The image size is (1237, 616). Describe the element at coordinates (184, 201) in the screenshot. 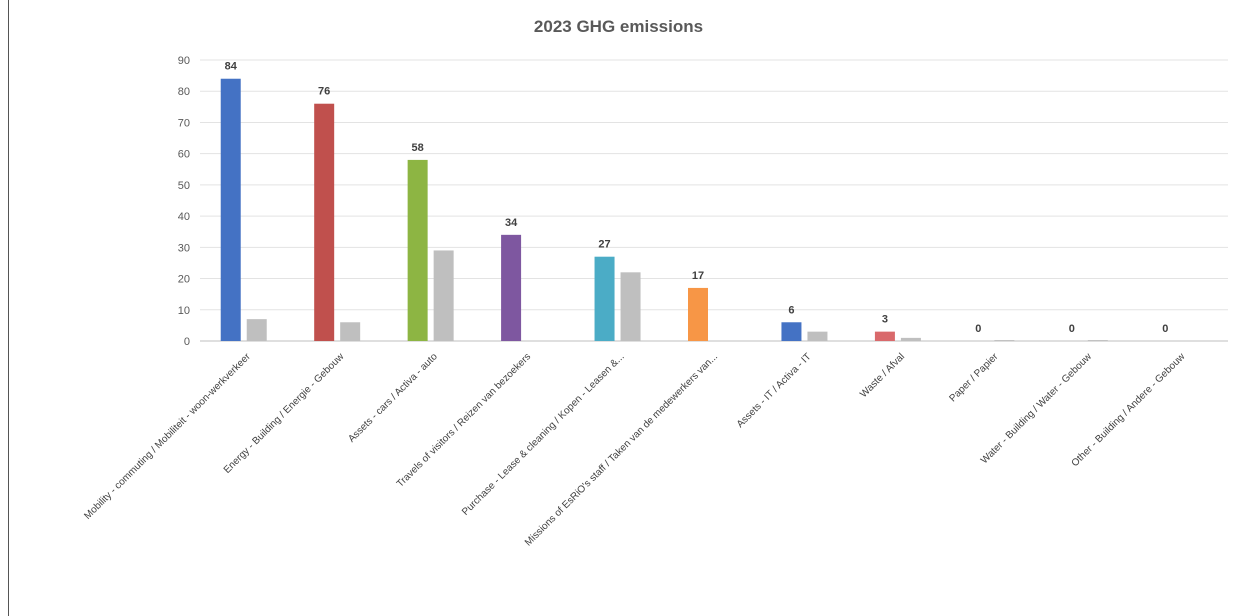

I see `y-axis-ticks: 0 10 20 30 40 50 60 70 80 90` at that location.